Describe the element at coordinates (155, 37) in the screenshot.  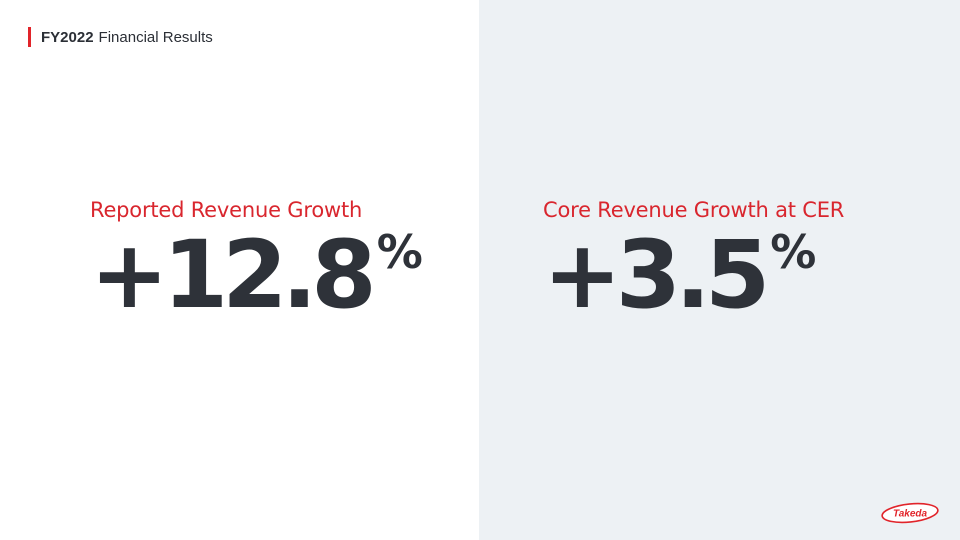
I see `header-title: Financial Results` at that location.